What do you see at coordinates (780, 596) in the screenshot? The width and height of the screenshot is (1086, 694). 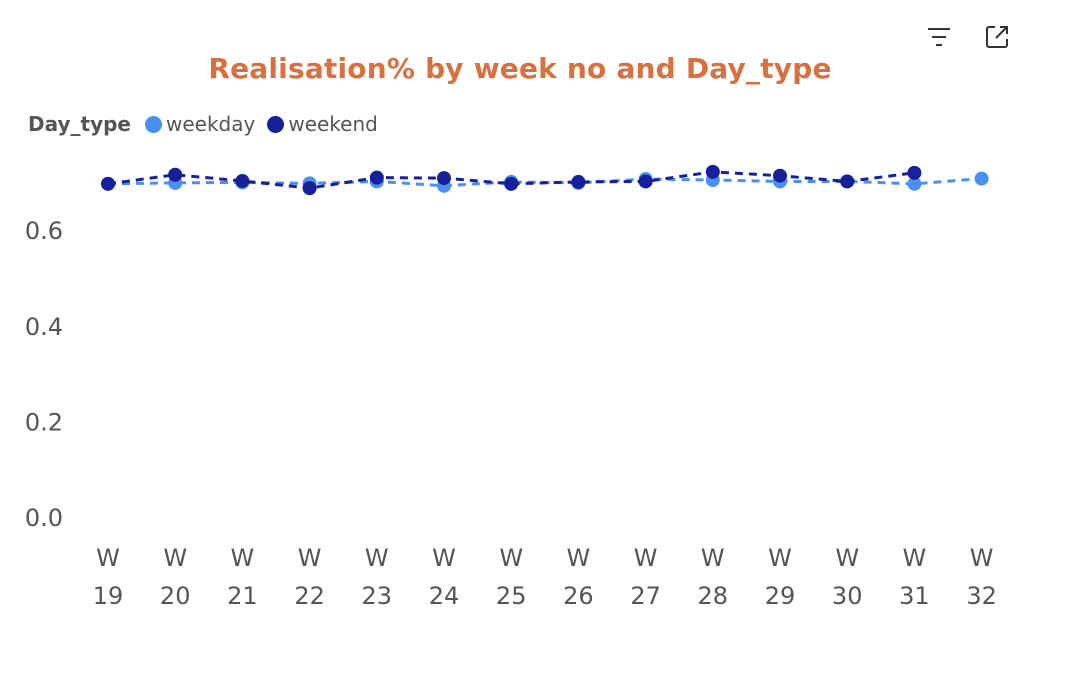 I see `x-tick-label-line: 29` at bounding box center [780, 596].